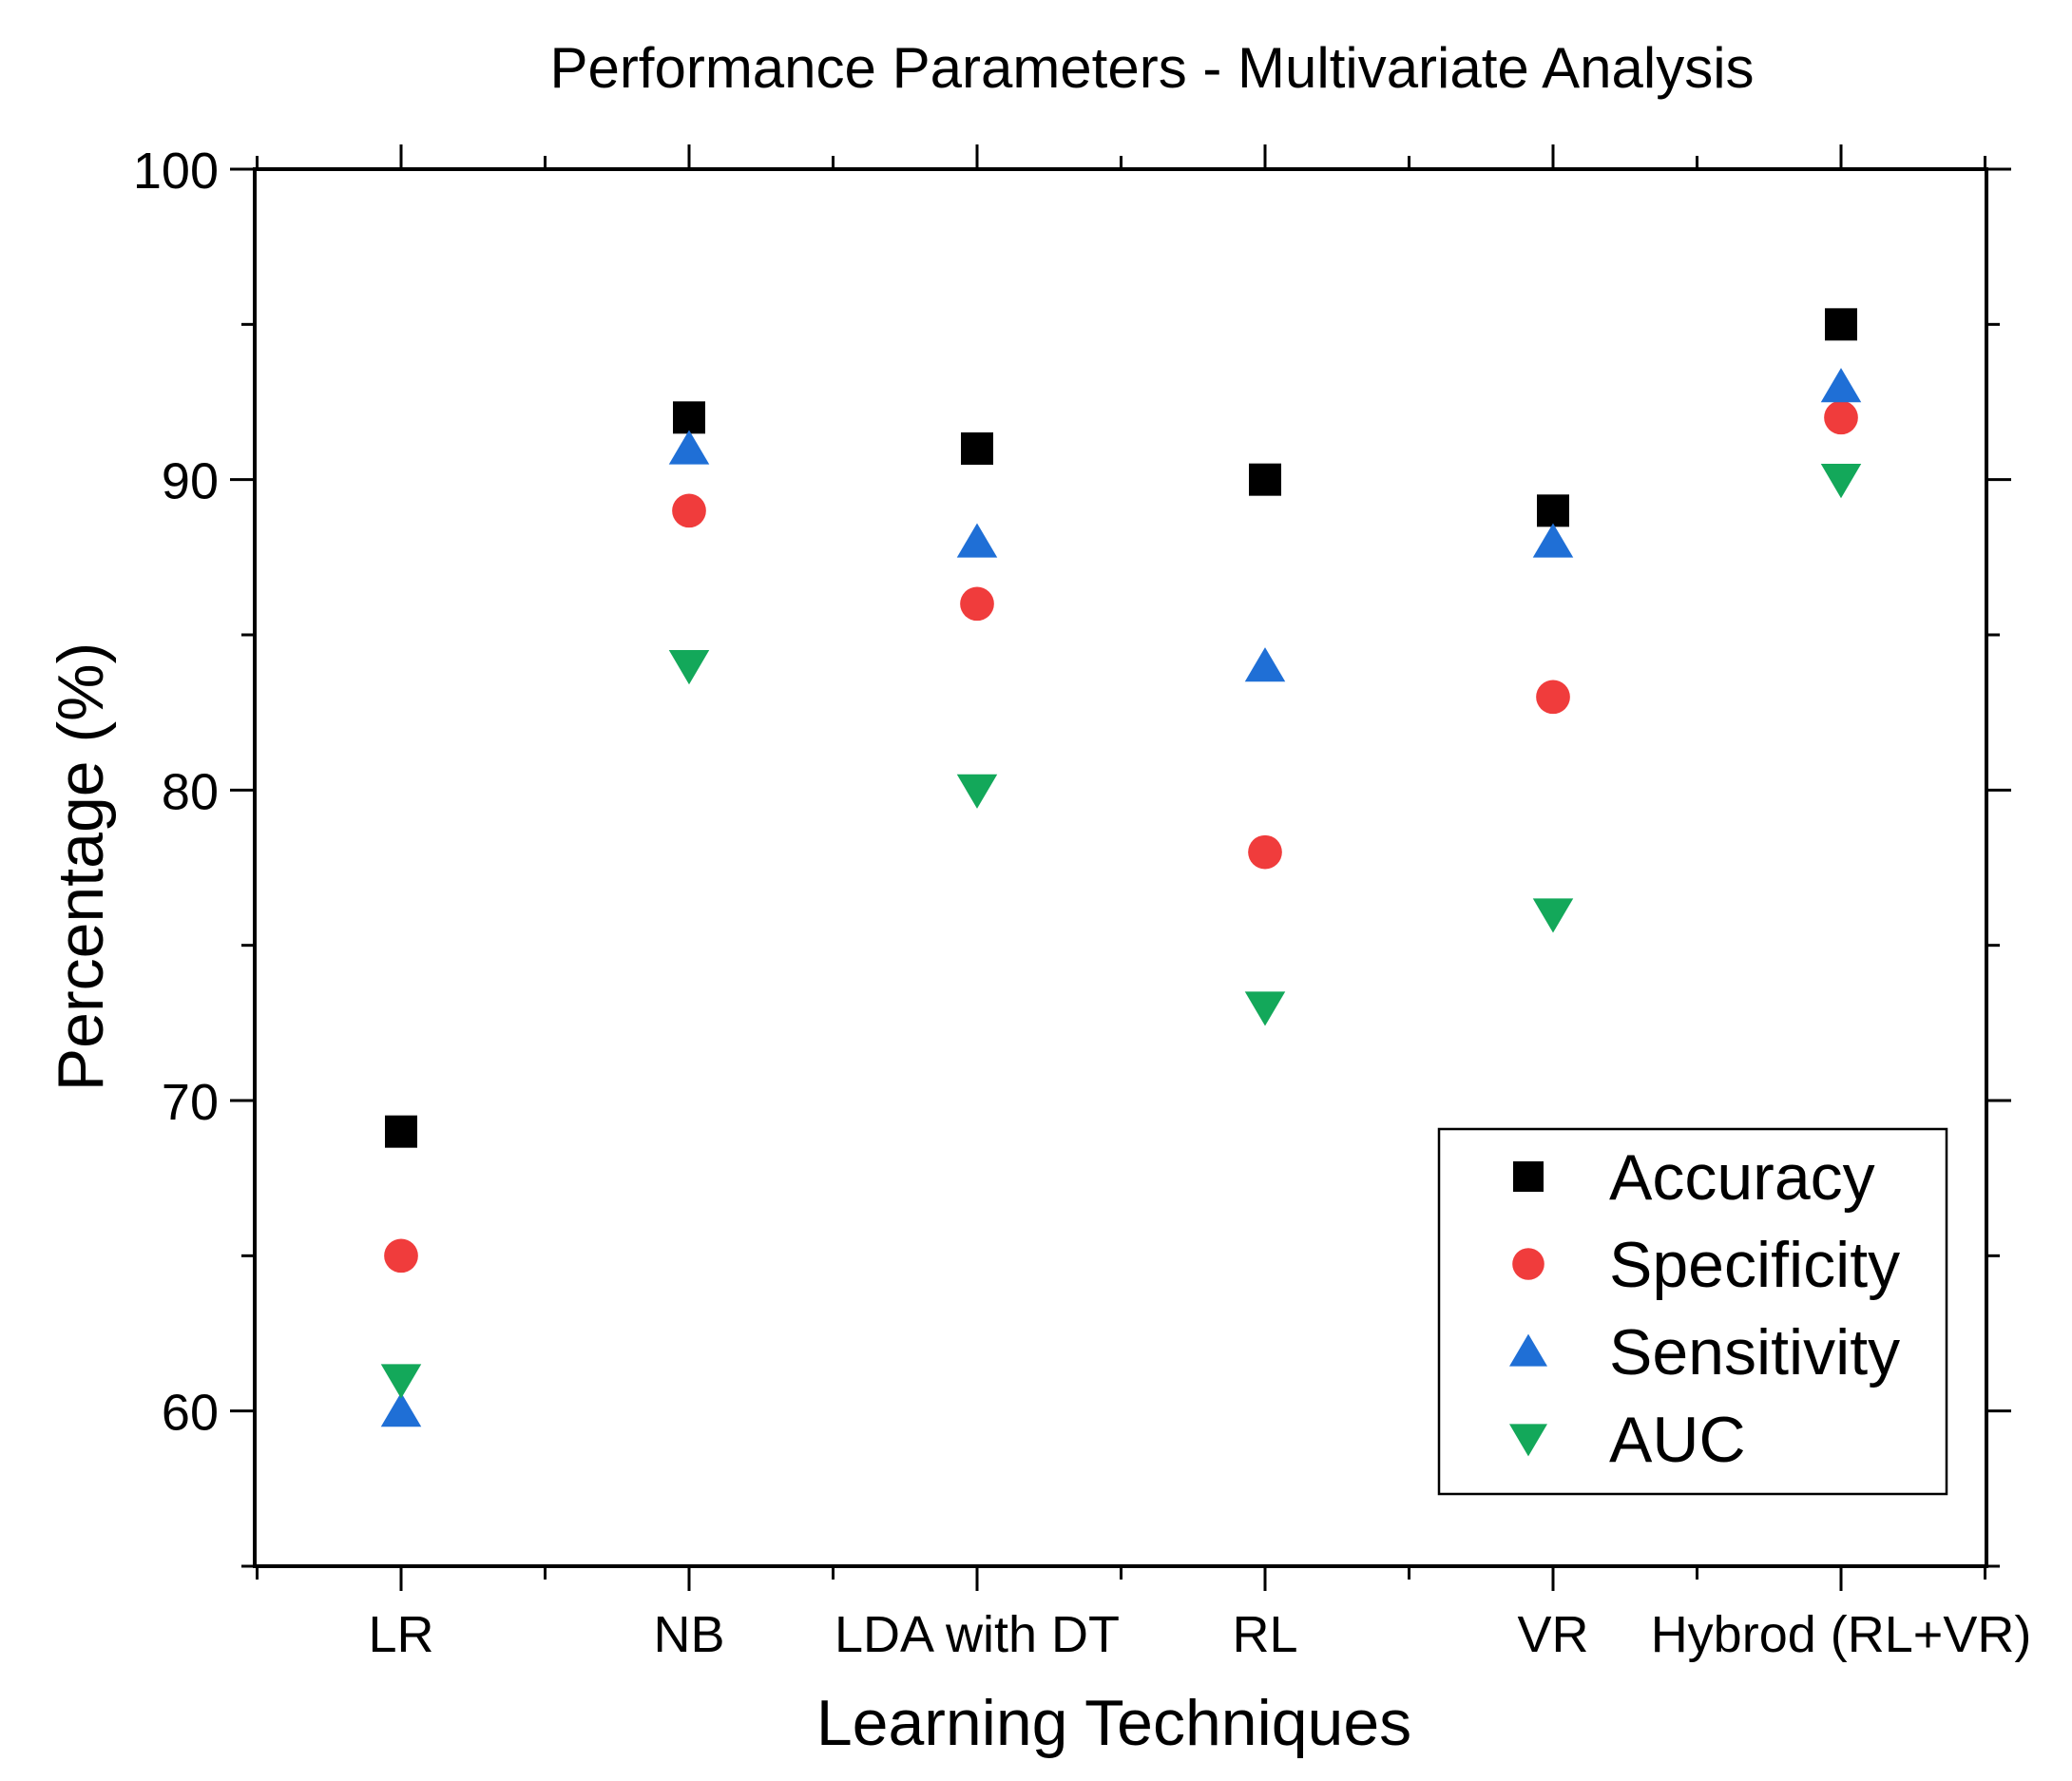 This screenshot has width=2072, height=1781. What do you see at coordinates (1528, 1440) in the screenshot?
I see `legend-marker-auc` at bounding box center [1528, 1440].